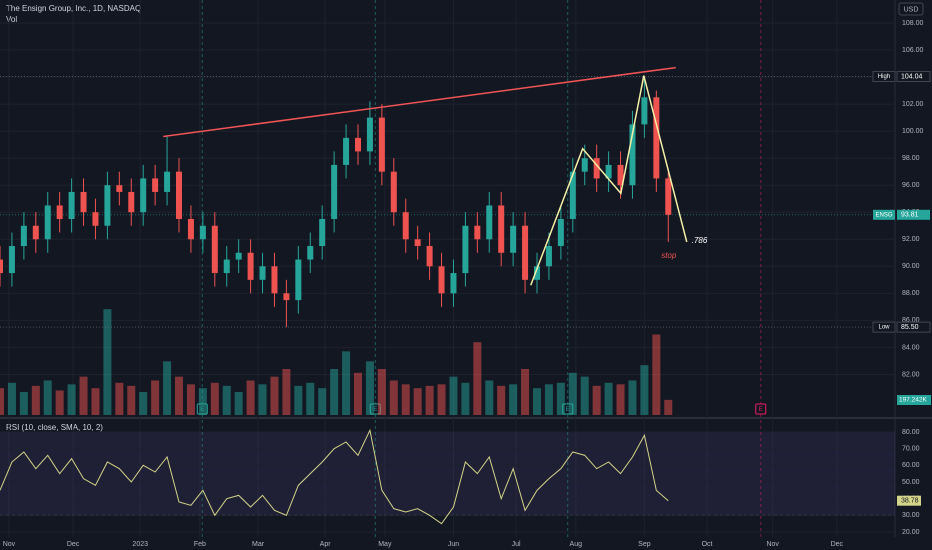 Image resolution: width=932 pixels, height=550 pixels. Describe the element at coordinates (884, 328) in the screenshot. I see `marker-tag: Low` at that location.